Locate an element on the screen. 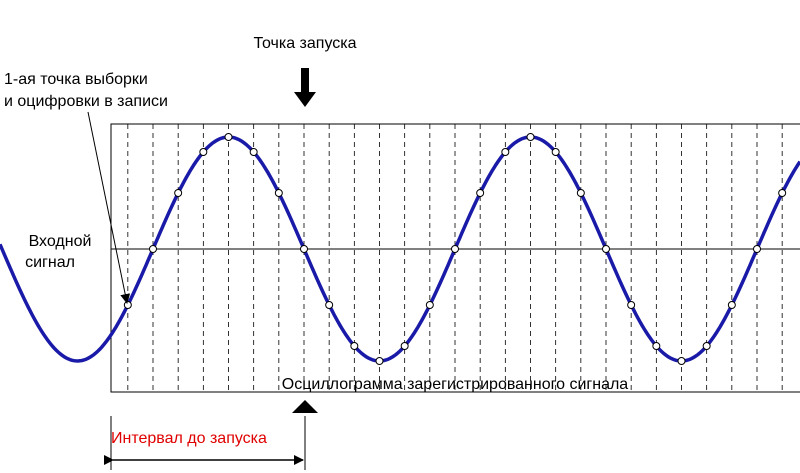 The image size is (800, 473). pretrigger-label: Интервал до запуска is located at coordinates (189, 438).